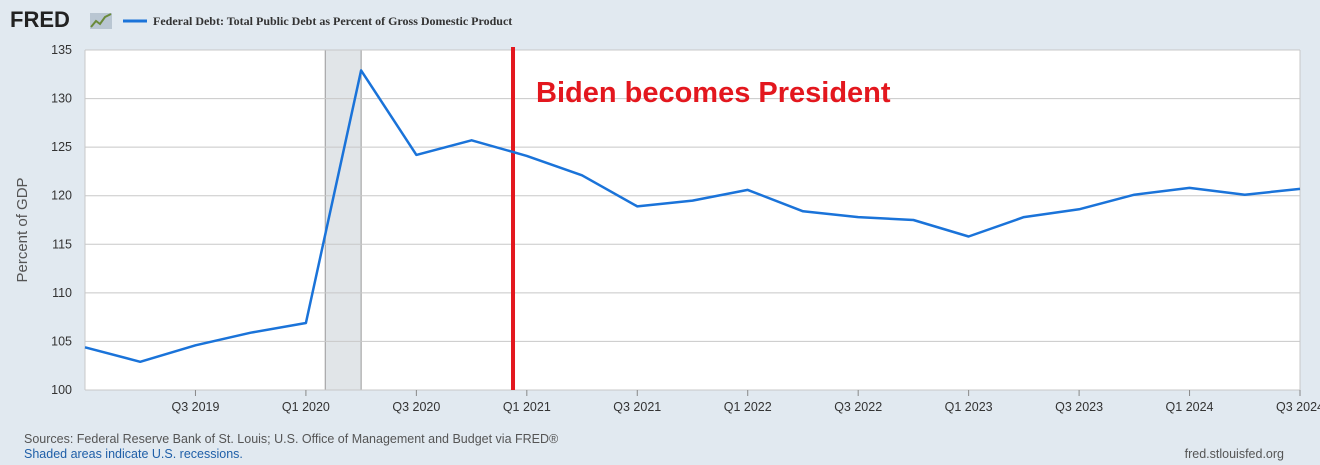  What do you see at coordinates (61, 196) in the screenshot?
I see `y-tick-label: 120` at bounding box center [61, 196].